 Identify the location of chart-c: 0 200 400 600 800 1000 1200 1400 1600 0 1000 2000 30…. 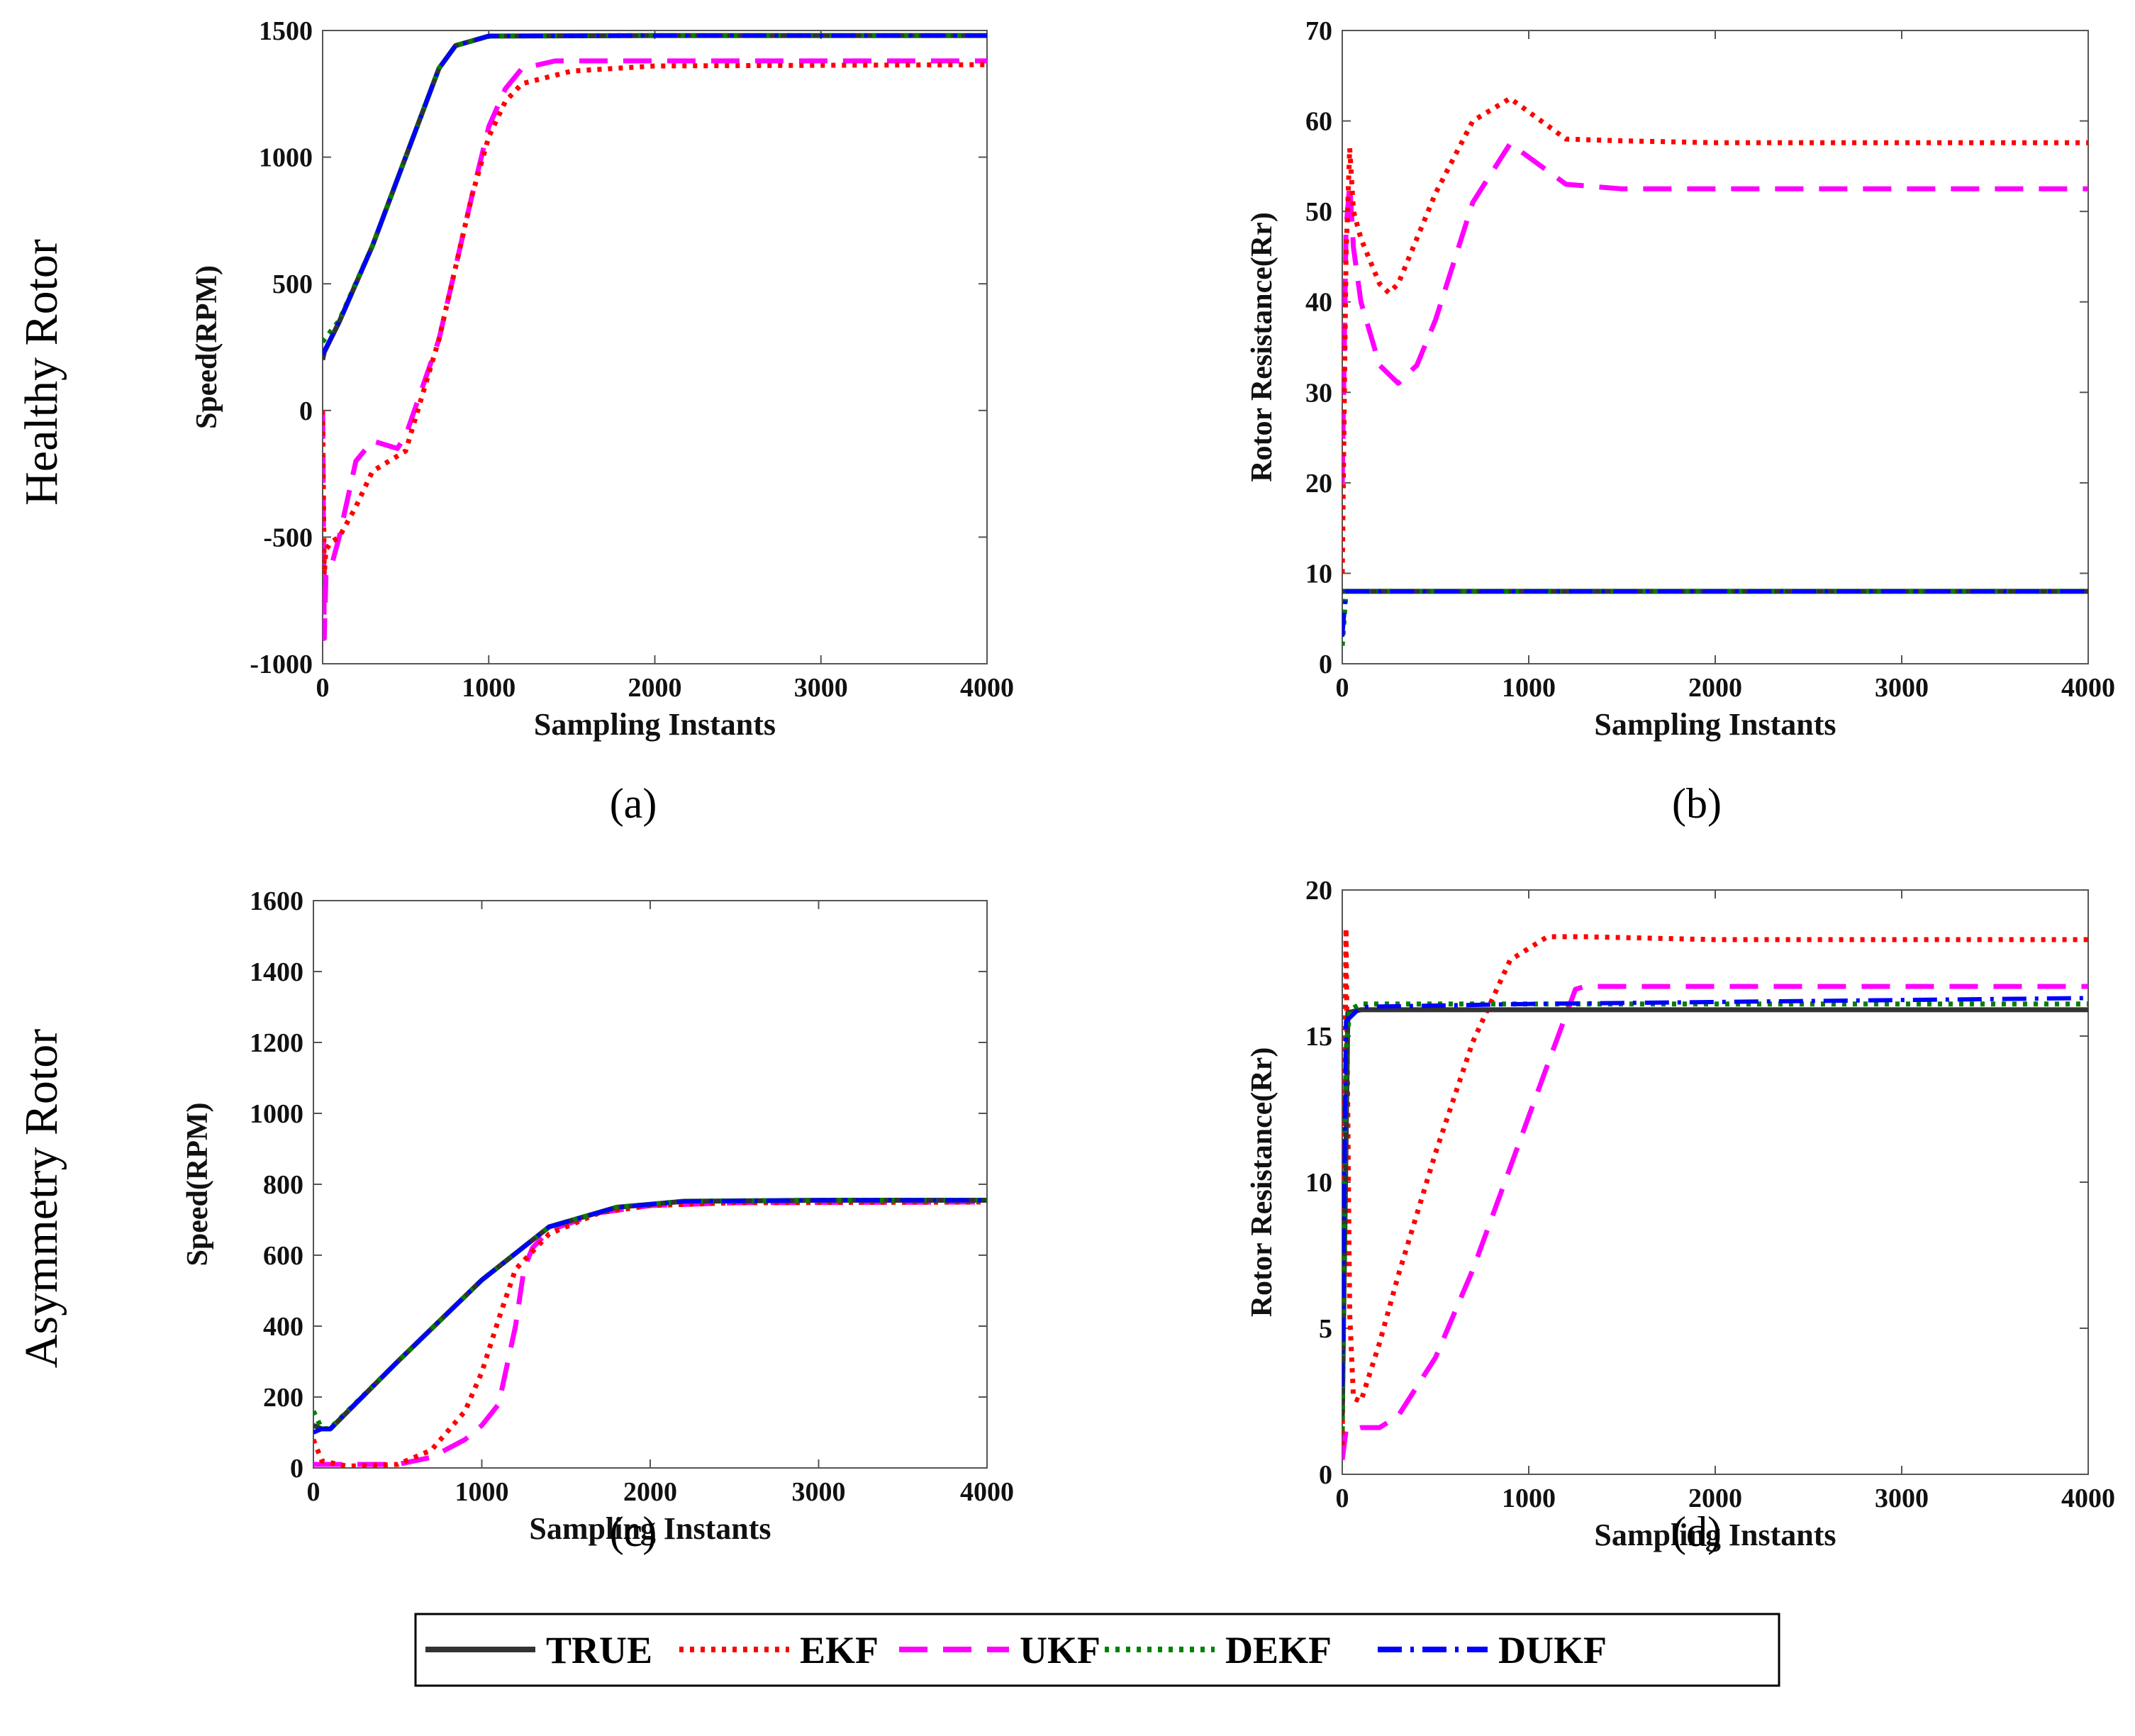
(598, 1216).